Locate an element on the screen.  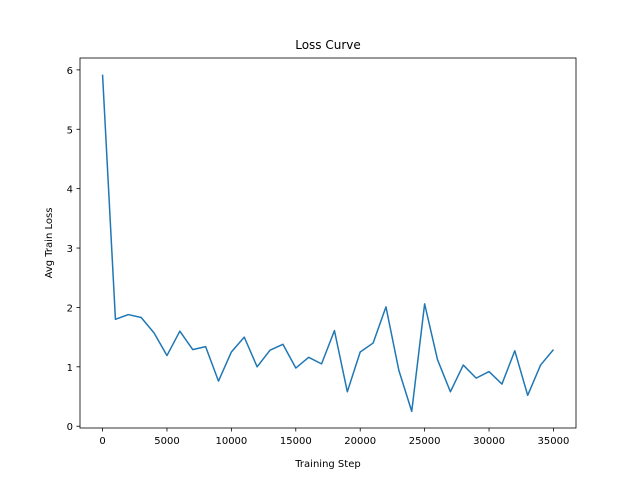
x-axis-label: Training Step is located at coordinates (327, 464).